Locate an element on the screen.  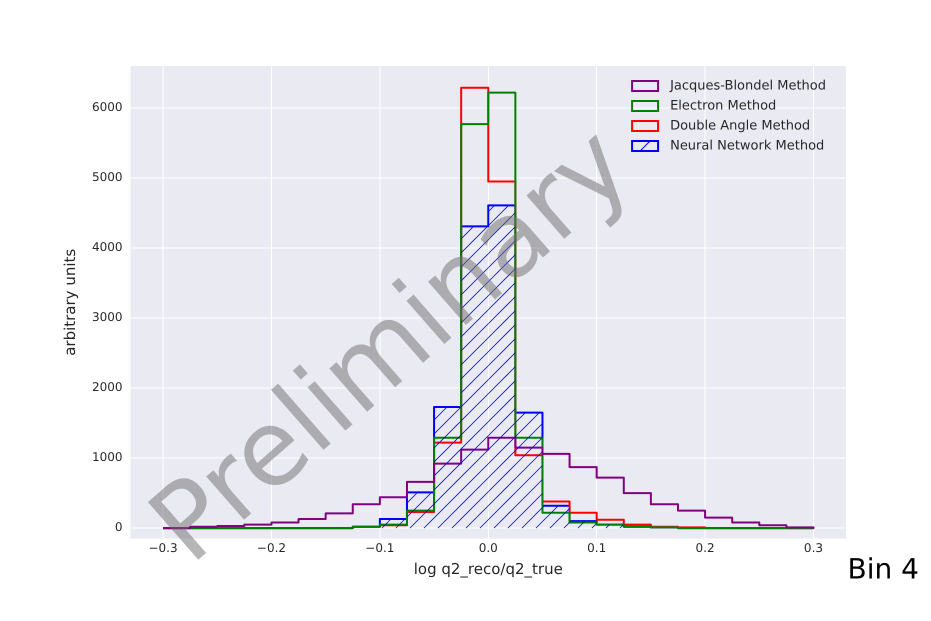
legend-label: Double Angle Method is located at coordinates (740, 126).